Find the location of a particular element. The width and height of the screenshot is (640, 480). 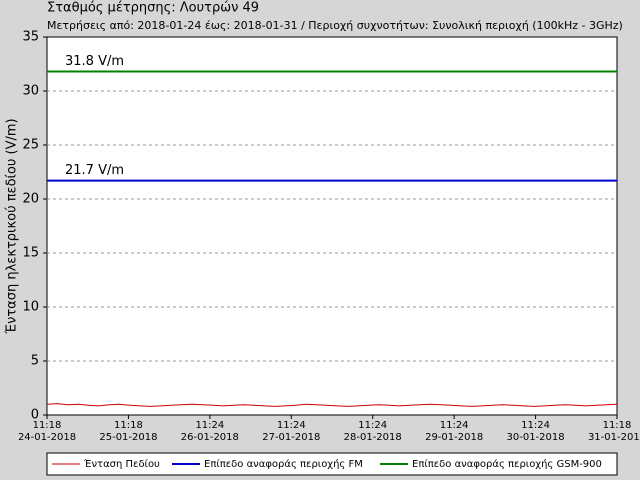

reference-label: 21.7 V/m is located at coordinates (94, 170).